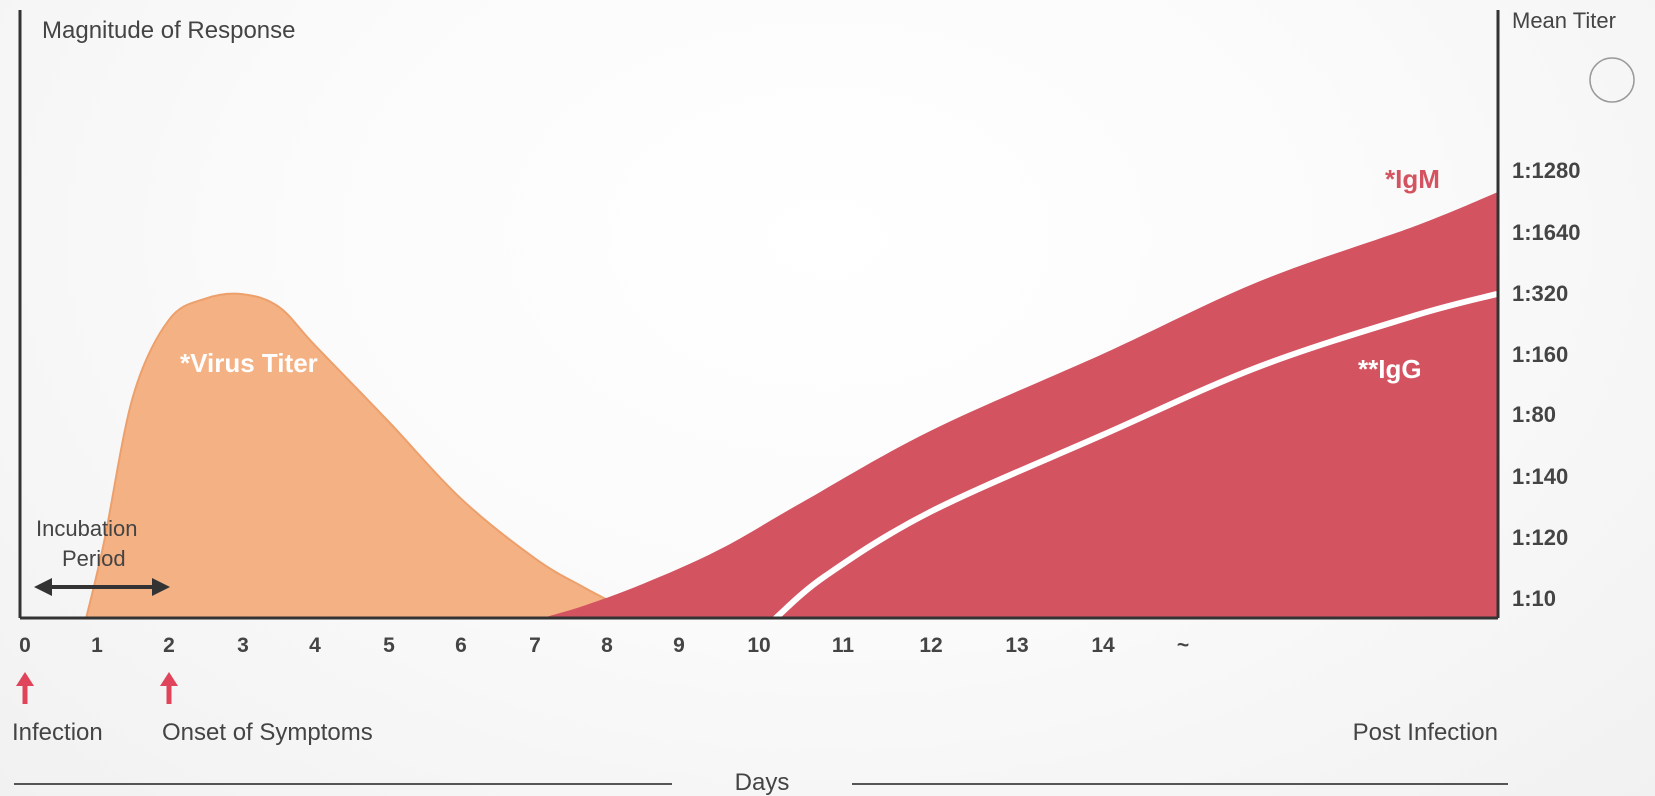 This screenshot has width=1655, height=796. Describe the element at coordinates (461, 645) in the screenshot. I see `x-tick-label: 6` at that location.